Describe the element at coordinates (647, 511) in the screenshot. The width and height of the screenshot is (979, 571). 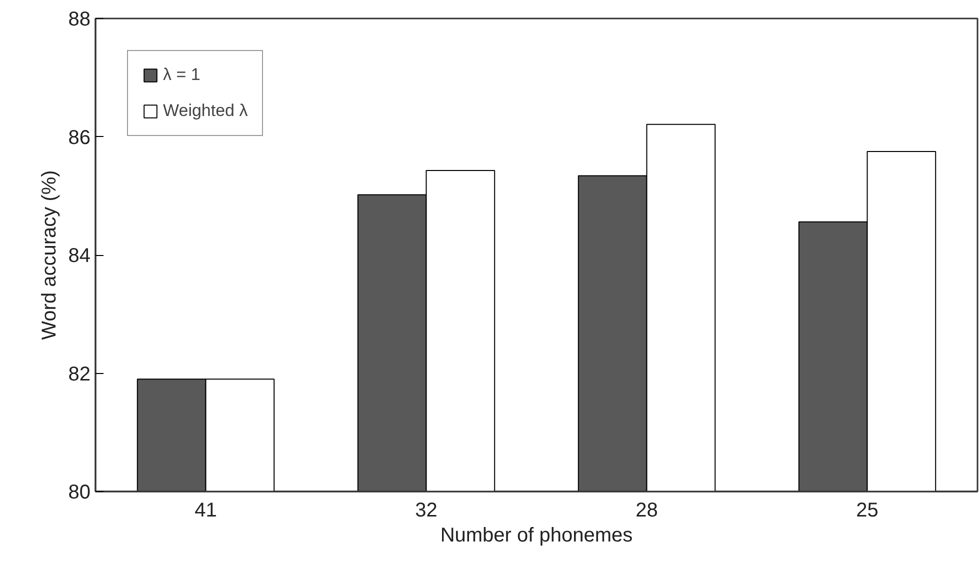
I see `x-tick-label: 28` at that location.